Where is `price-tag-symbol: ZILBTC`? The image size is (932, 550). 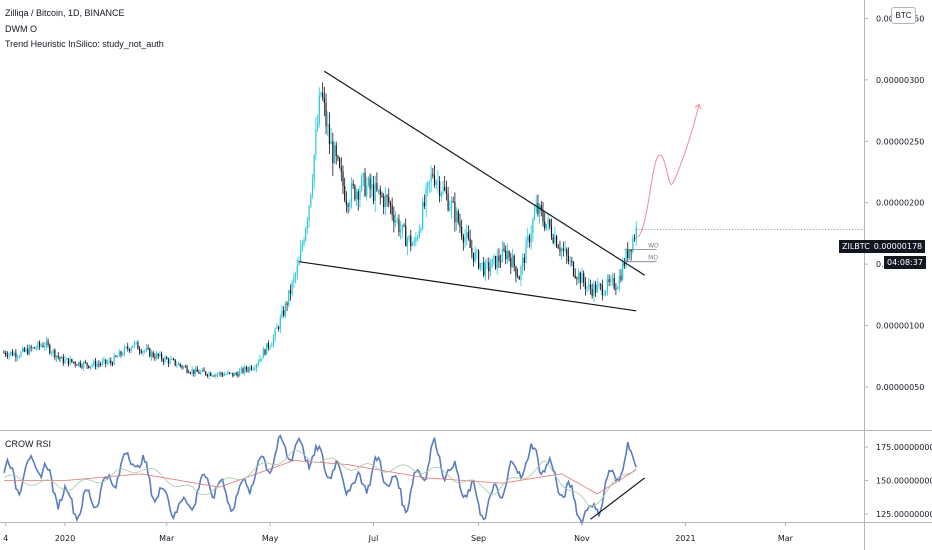
price-tag-symbol: ZILBTC is located at coordinates (856, 246).